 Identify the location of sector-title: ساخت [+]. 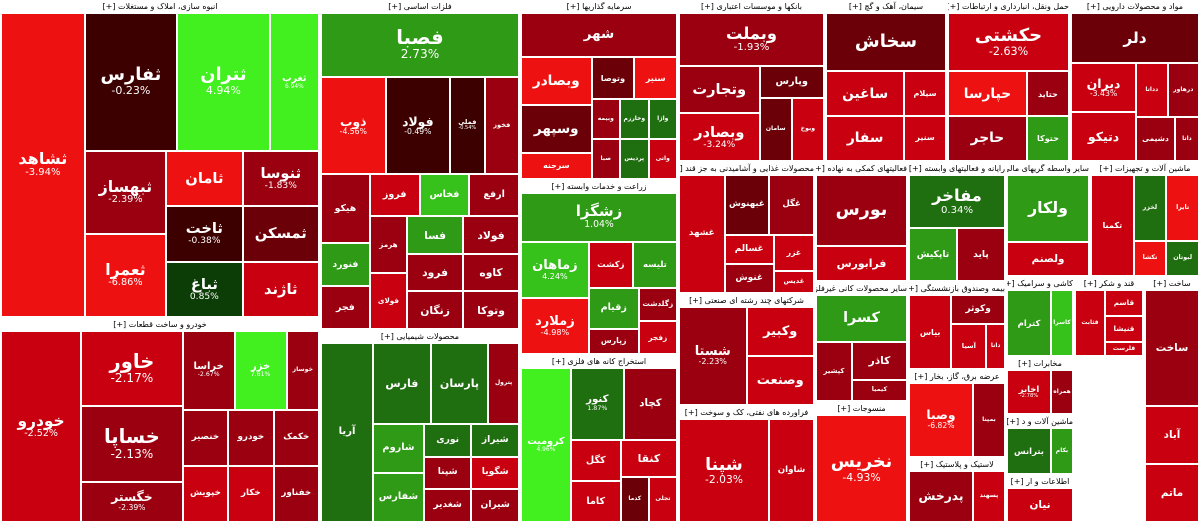
(1172, 284).